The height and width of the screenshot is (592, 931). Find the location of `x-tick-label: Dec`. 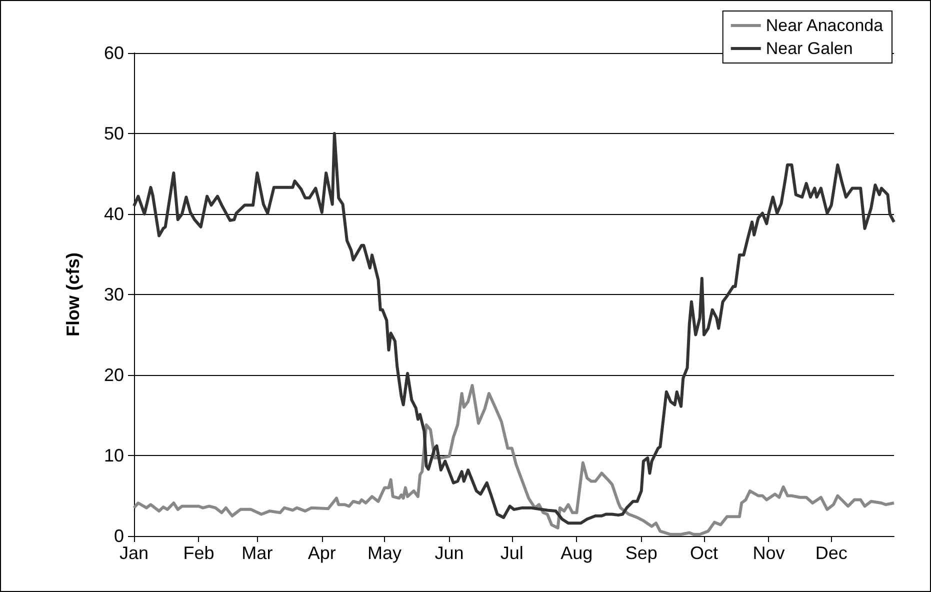

x-tick-label: Dec is located at coordinates (831, 553).